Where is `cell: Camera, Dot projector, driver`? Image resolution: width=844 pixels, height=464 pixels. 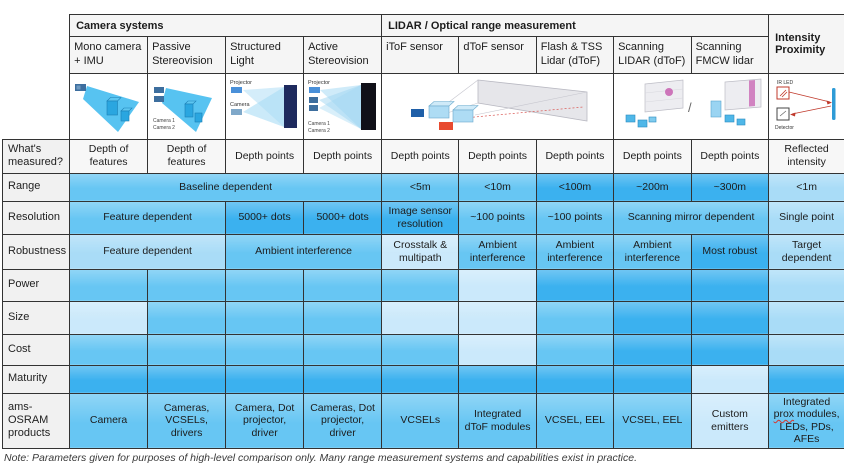
cell: Camera, Dot projector, driver is located at coordinates (265, 420).